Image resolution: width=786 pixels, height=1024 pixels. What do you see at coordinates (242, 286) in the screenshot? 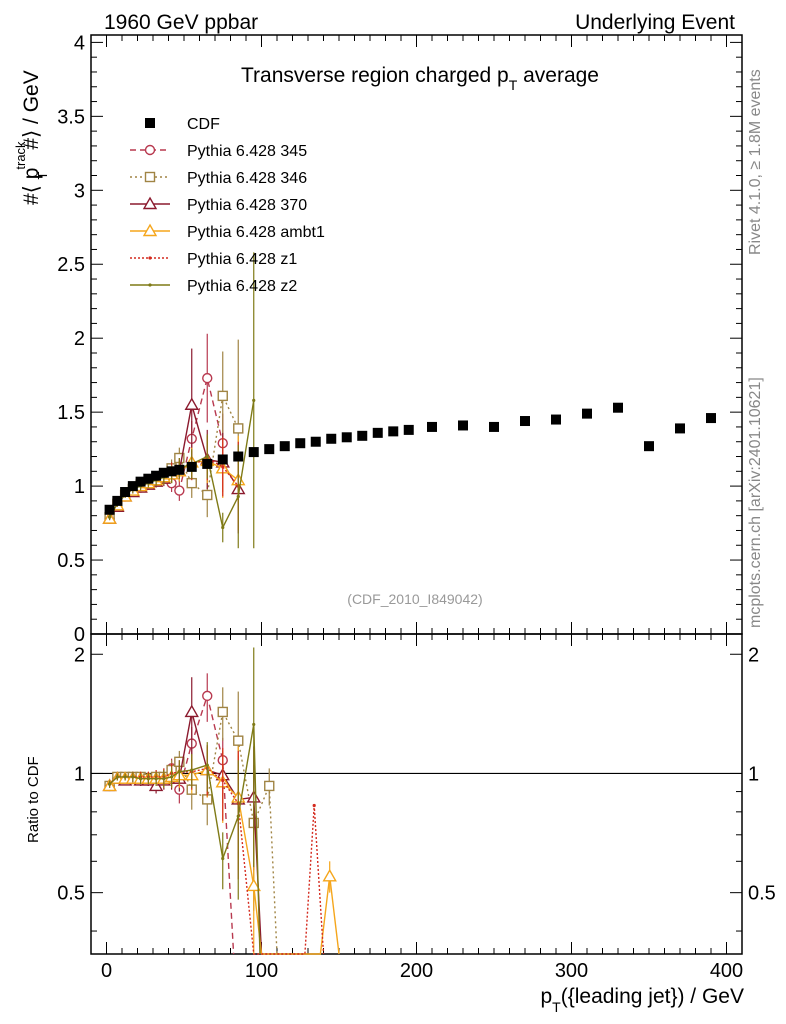
I see `legend-label: Pythia 6.428 z2` at bounding box center [242, 286].